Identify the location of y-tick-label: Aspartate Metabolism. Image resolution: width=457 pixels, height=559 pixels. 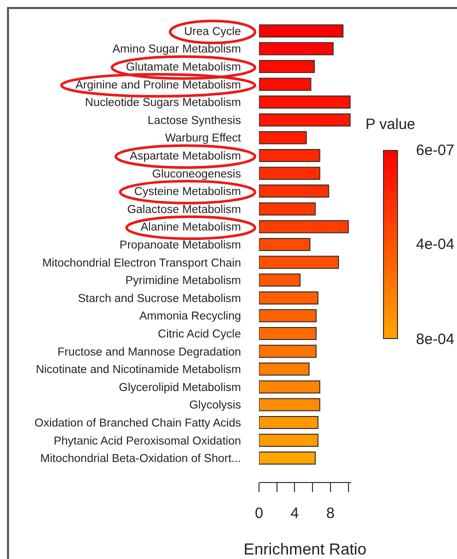
(185, 156).